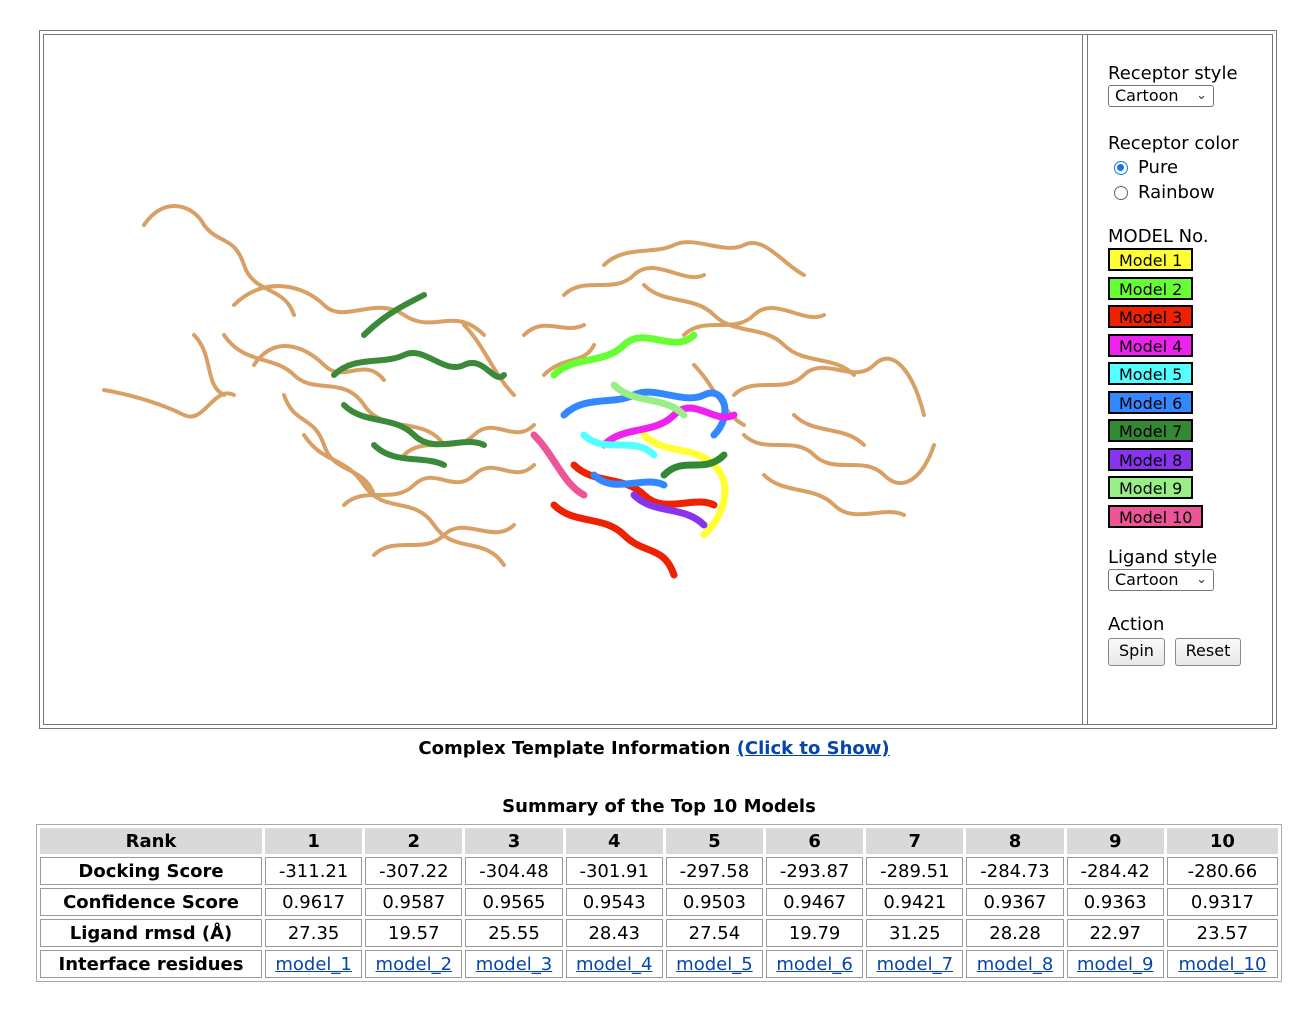 Image resolution: width=1308 pixels, height=1014 pixels. I want to click on table-cell: 19.57, so click(414, 933).